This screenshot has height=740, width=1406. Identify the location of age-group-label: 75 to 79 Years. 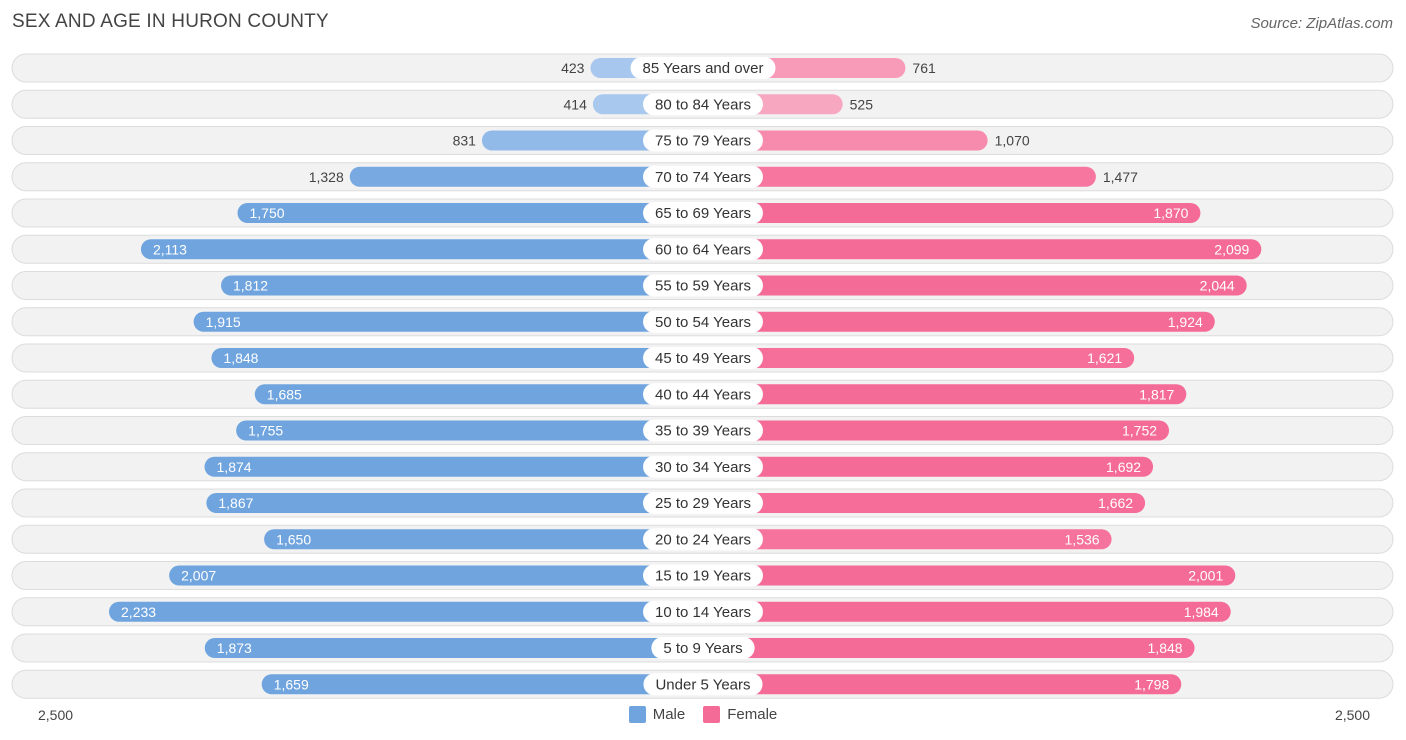
(703, 141).